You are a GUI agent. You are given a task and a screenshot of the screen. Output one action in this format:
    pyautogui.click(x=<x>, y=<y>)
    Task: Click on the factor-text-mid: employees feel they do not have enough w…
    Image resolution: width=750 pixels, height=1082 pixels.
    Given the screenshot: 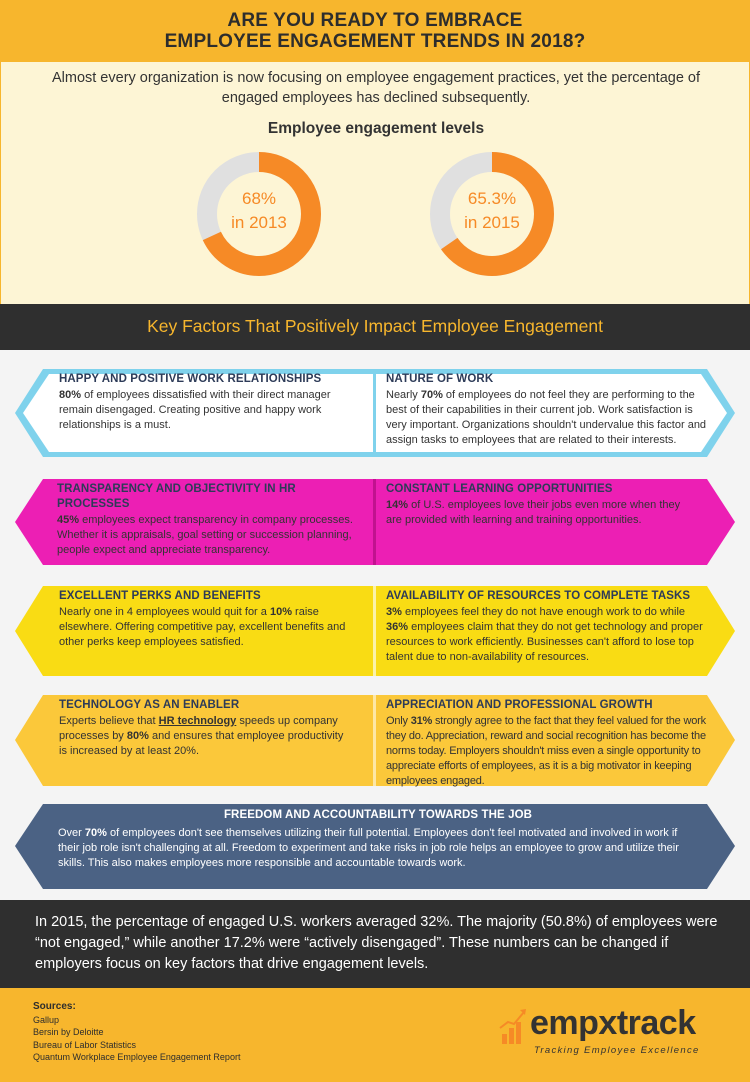 What is the action you would take?
    pyautogui.click(x=543, y=612)
    